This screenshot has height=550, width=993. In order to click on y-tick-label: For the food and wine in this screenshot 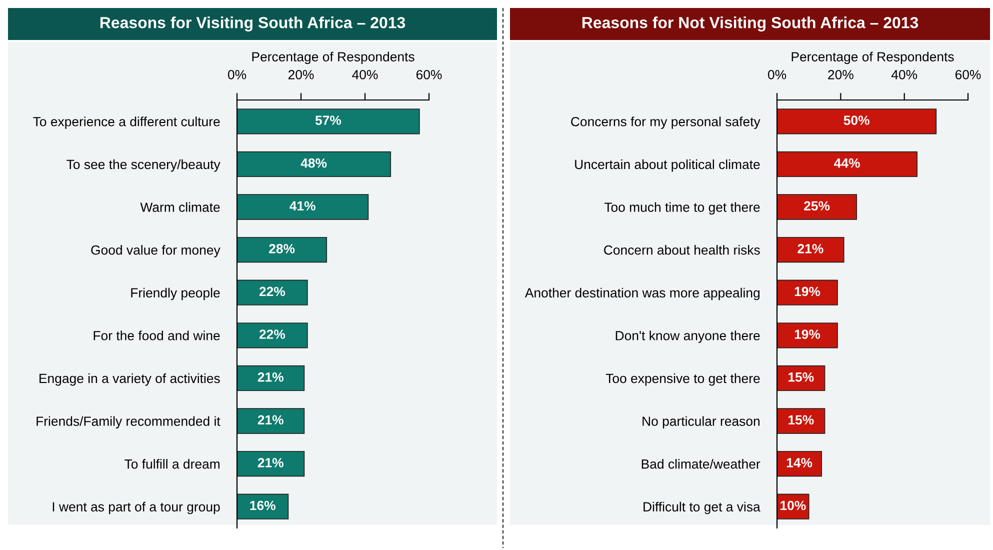, I will do `click(157, 335)`.